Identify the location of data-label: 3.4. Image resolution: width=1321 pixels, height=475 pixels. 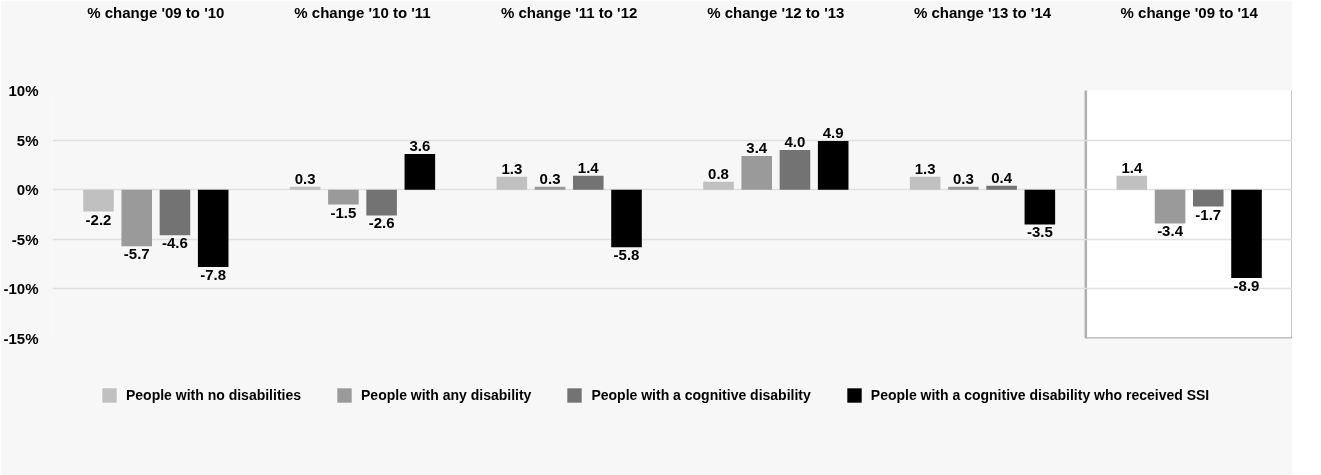
(757, 147).